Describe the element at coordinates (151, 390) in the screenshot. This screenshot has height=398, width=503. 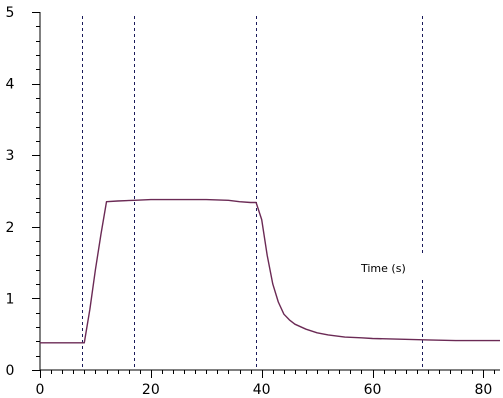
I see `x-tick-label: 20` at that location.